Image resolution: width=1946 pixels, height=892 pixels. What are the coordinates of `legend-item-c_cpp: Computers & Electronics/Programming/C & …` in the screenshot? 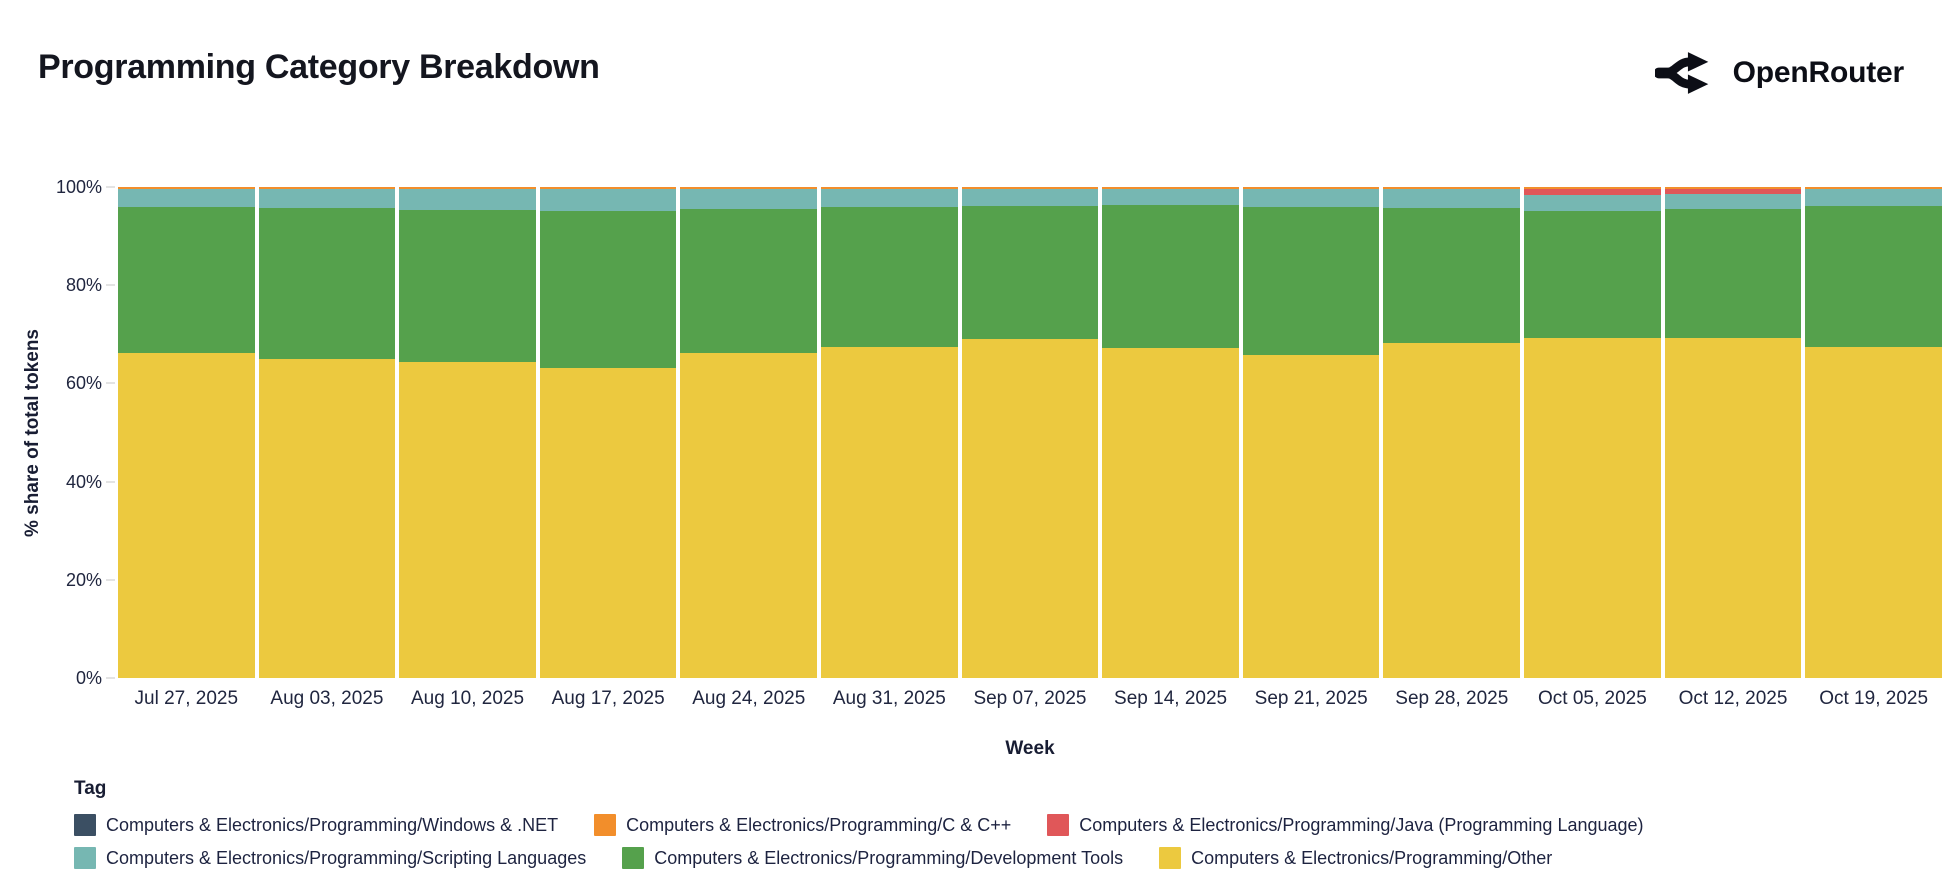 It's located at (802, 825).